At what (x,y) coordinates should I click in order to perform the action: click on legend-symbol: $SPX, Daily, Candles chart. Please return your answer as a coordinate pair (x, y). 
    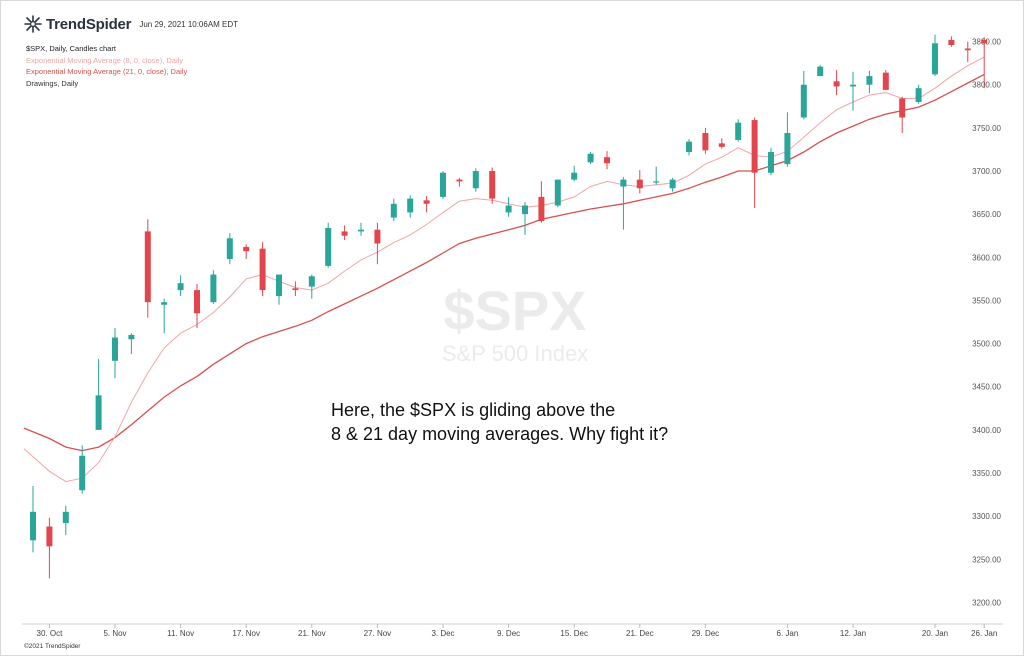
    Looking at the image, I should click on (71, 48).